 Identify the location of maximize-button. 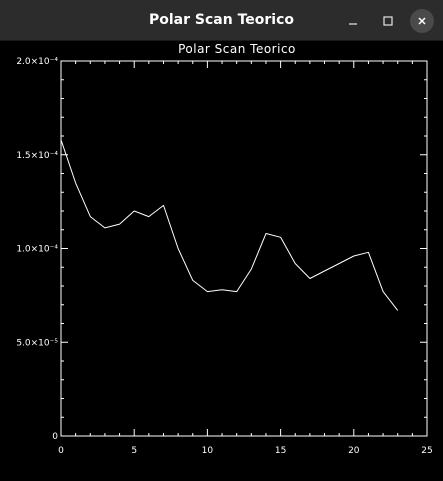
(388, 21).